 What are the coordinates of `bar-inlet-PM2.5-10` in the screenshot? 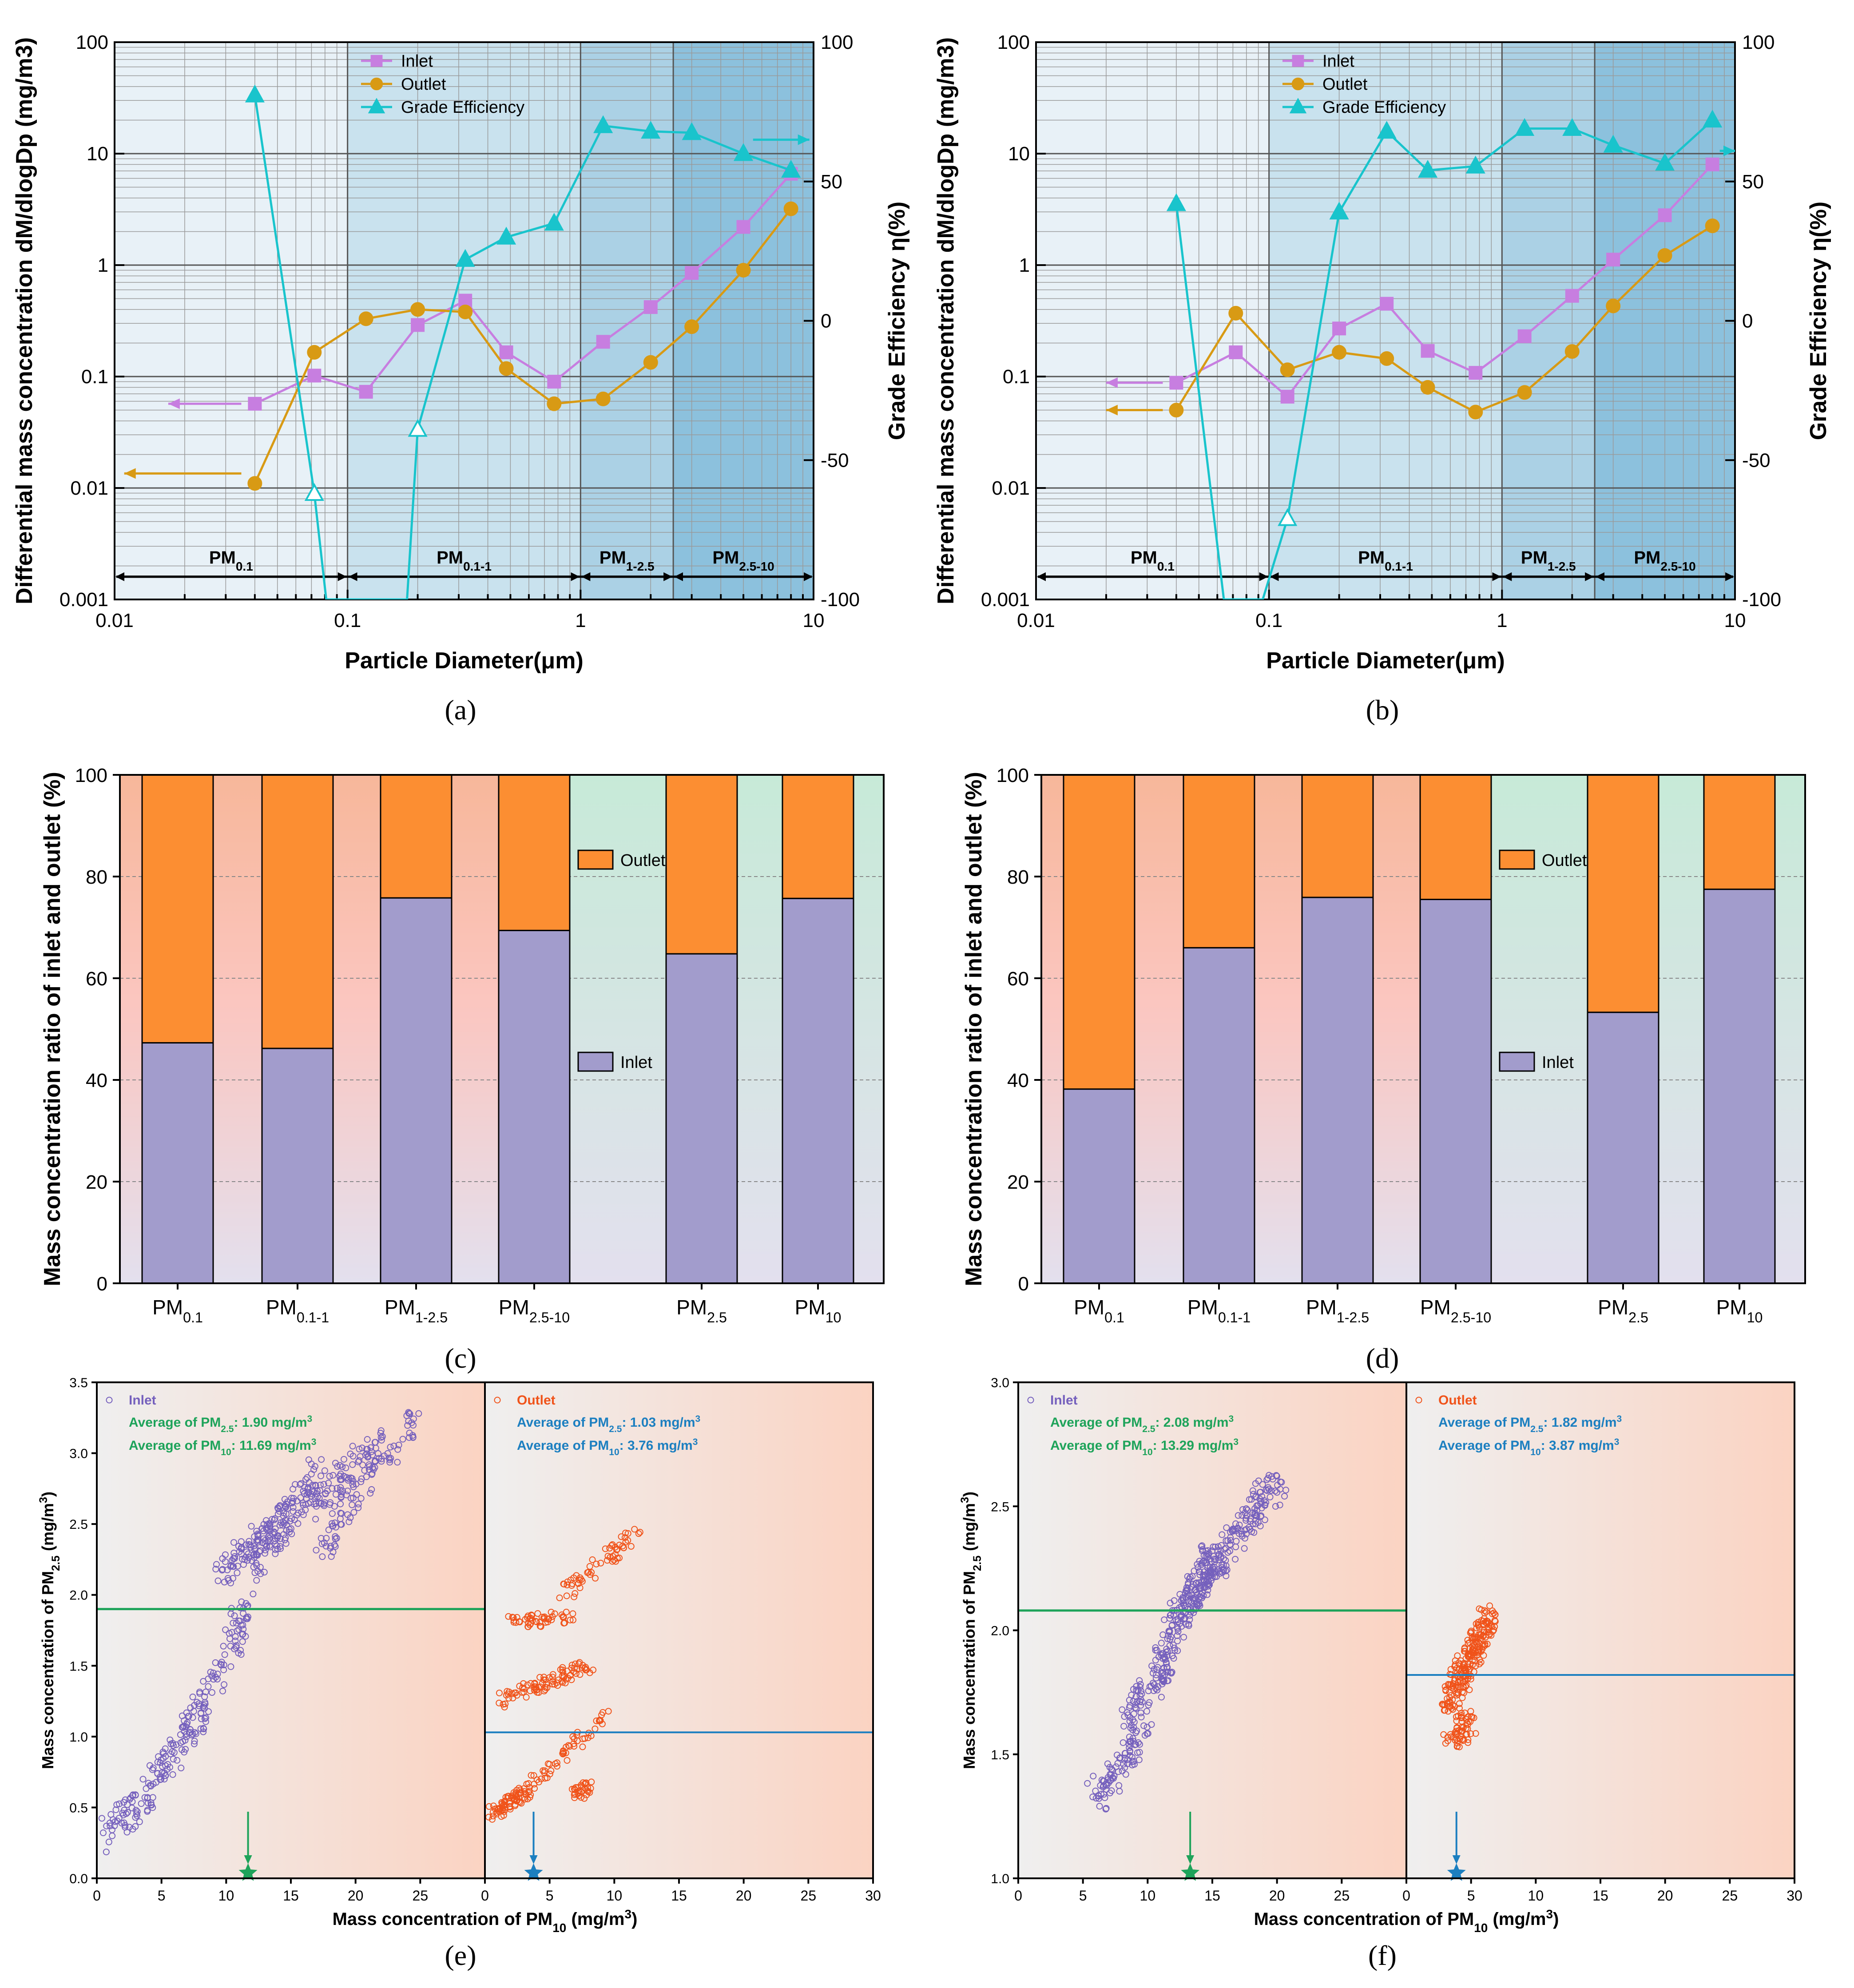 It's located at (1455, 1091).